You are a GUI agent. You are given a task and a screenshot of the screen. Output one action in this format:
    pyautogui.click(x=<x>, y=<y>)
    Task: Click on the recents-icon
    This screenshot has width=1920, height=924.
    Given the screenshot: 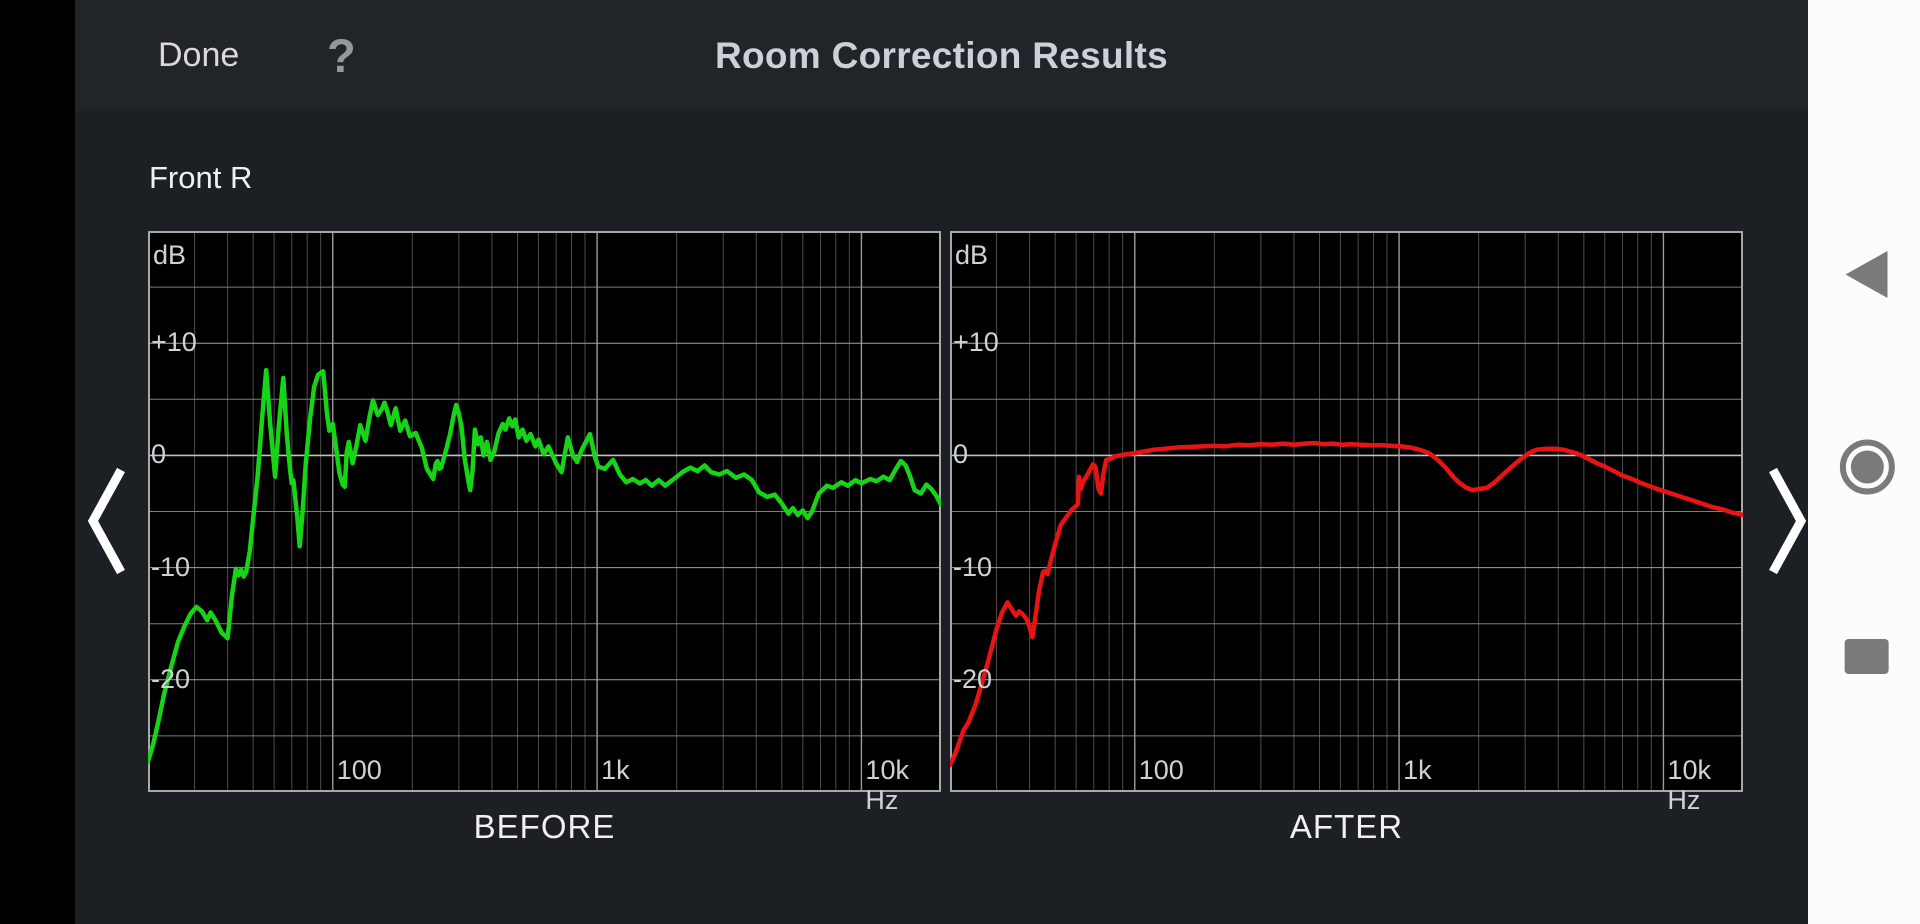 What is the action you would take?
    pyautogui.click(x=1866, y=656)
    